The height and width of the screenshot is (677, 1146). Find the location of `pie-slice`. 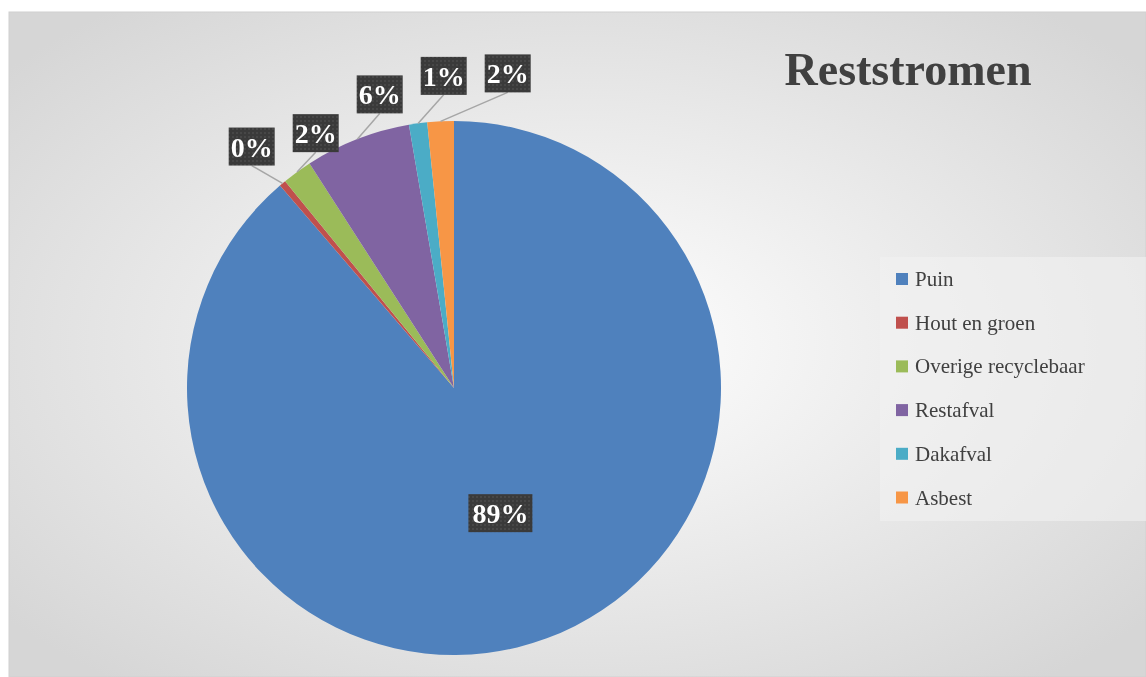

pie-slice is located at coordinates (431, 255).